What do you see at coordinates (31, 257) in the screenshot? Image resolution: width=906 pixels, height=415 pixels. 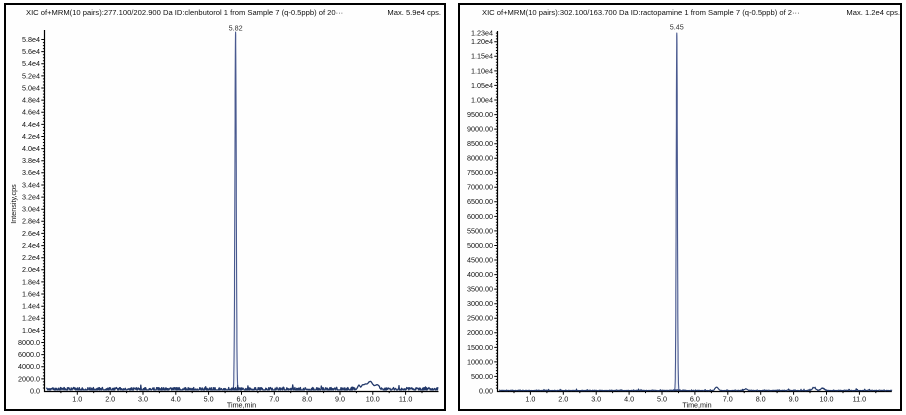 I see `svg-text: 2.2e4` at bounding box center [31, 257].